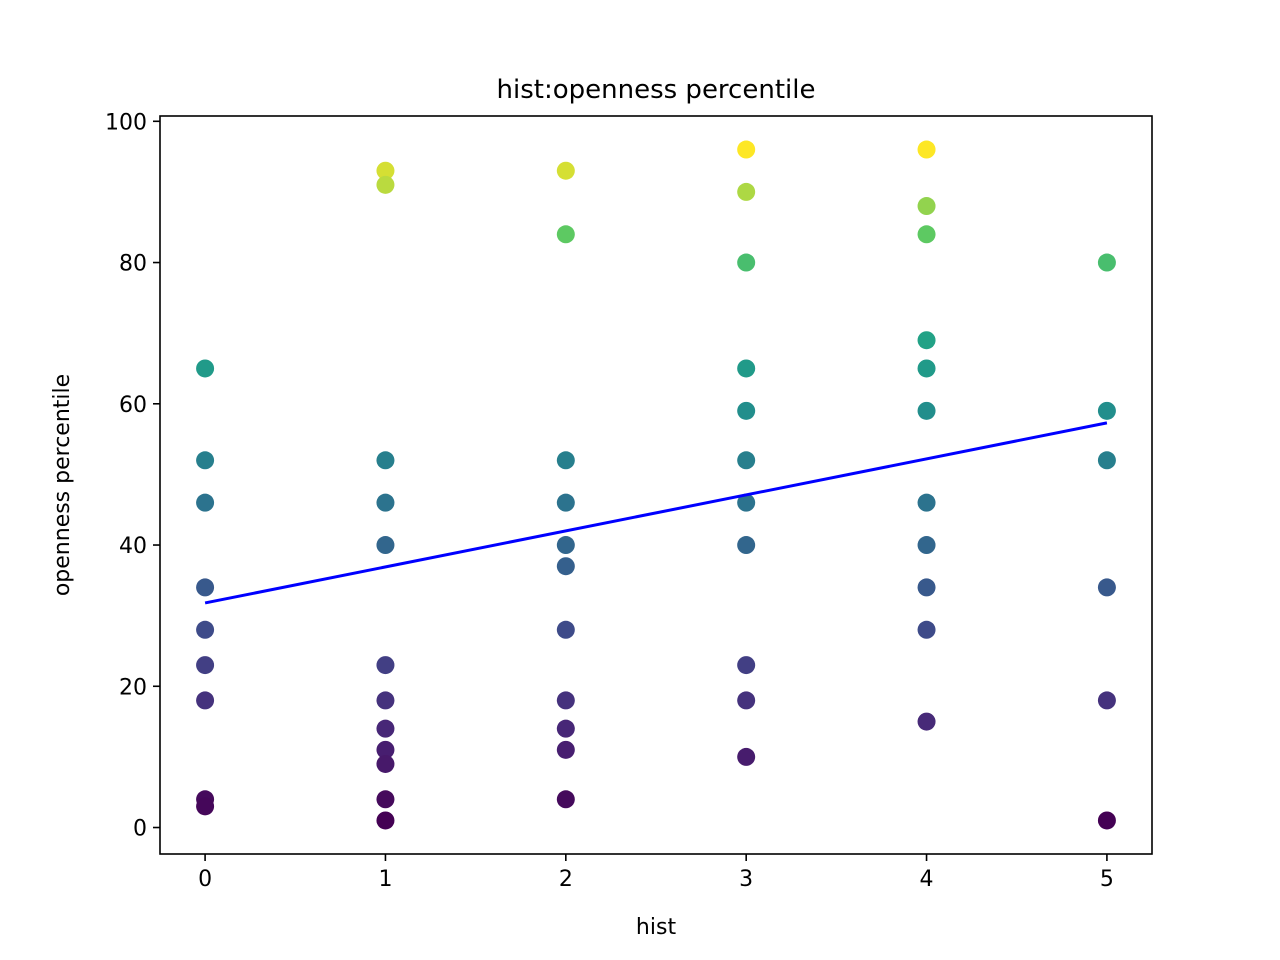  What do you see at coordinates (746, 879) in the screenshot?
I see `x-tick-label: 3` at bounding box center [746, 879].